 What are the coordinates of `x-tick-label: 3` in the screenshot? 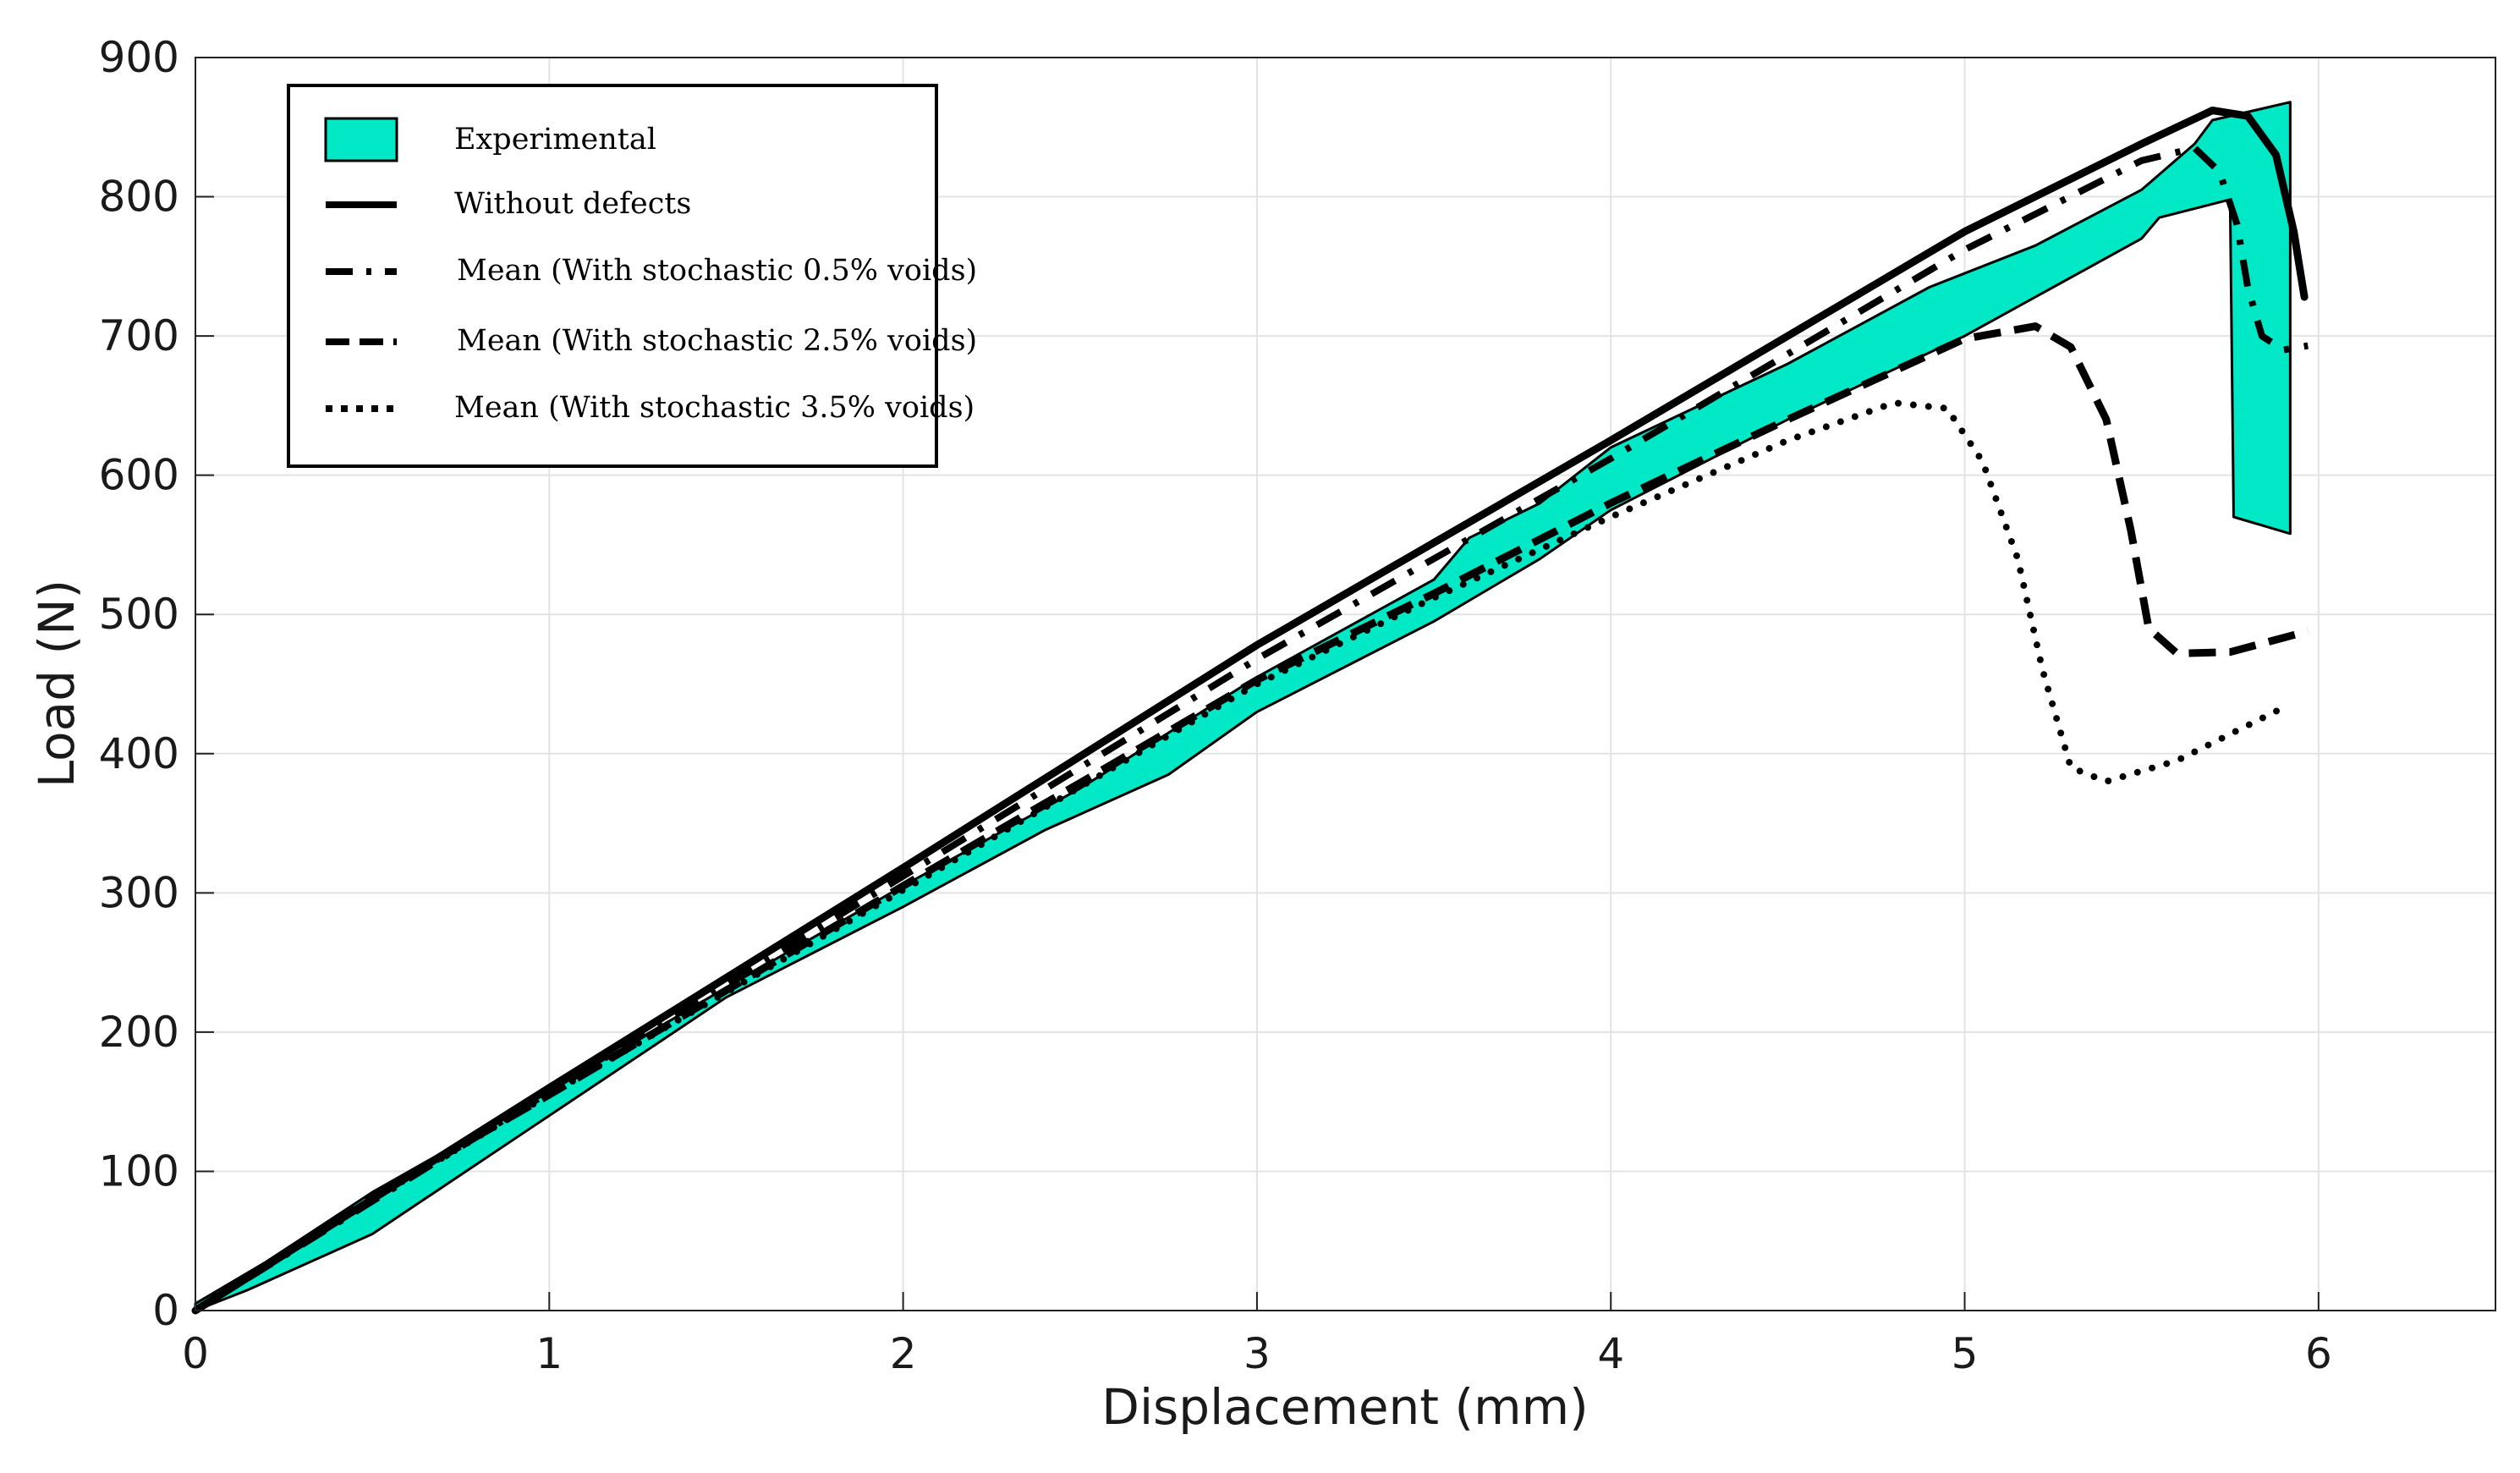 It's located at (1257, 1353).